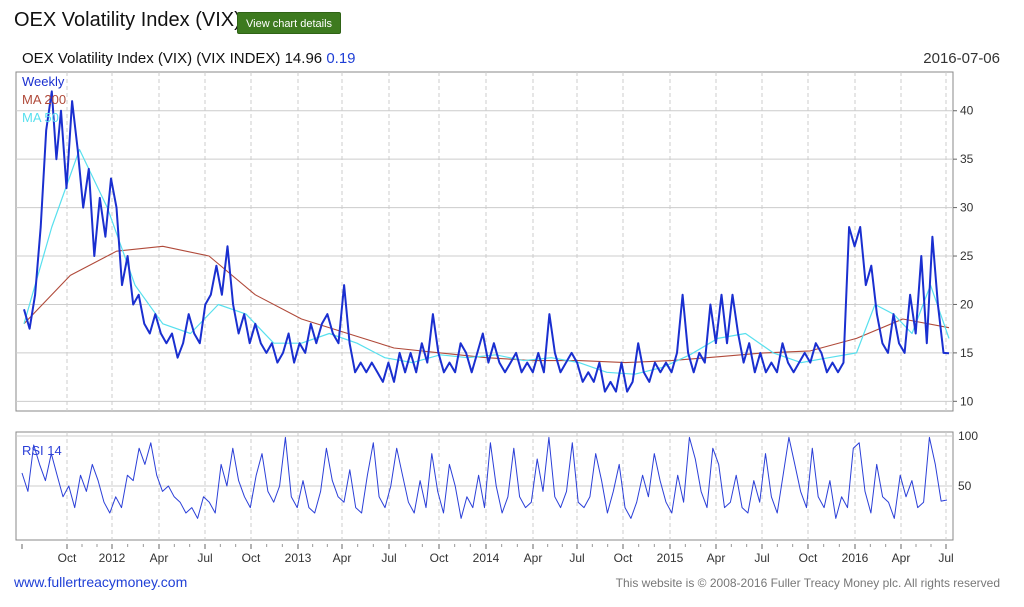 This screenshot has height=607, width=1024. Describe the element at coordinates (303, 58) in the screenshot. I see `chart-value: 14.96` at that location.